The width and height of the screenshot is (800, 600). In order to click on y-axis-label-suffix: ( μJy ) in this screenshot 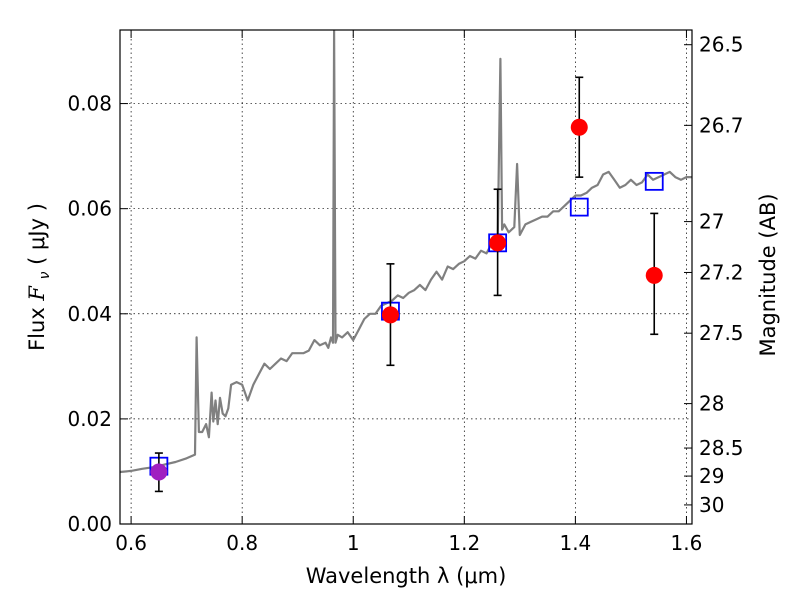, I will do `click(37, 234)`.